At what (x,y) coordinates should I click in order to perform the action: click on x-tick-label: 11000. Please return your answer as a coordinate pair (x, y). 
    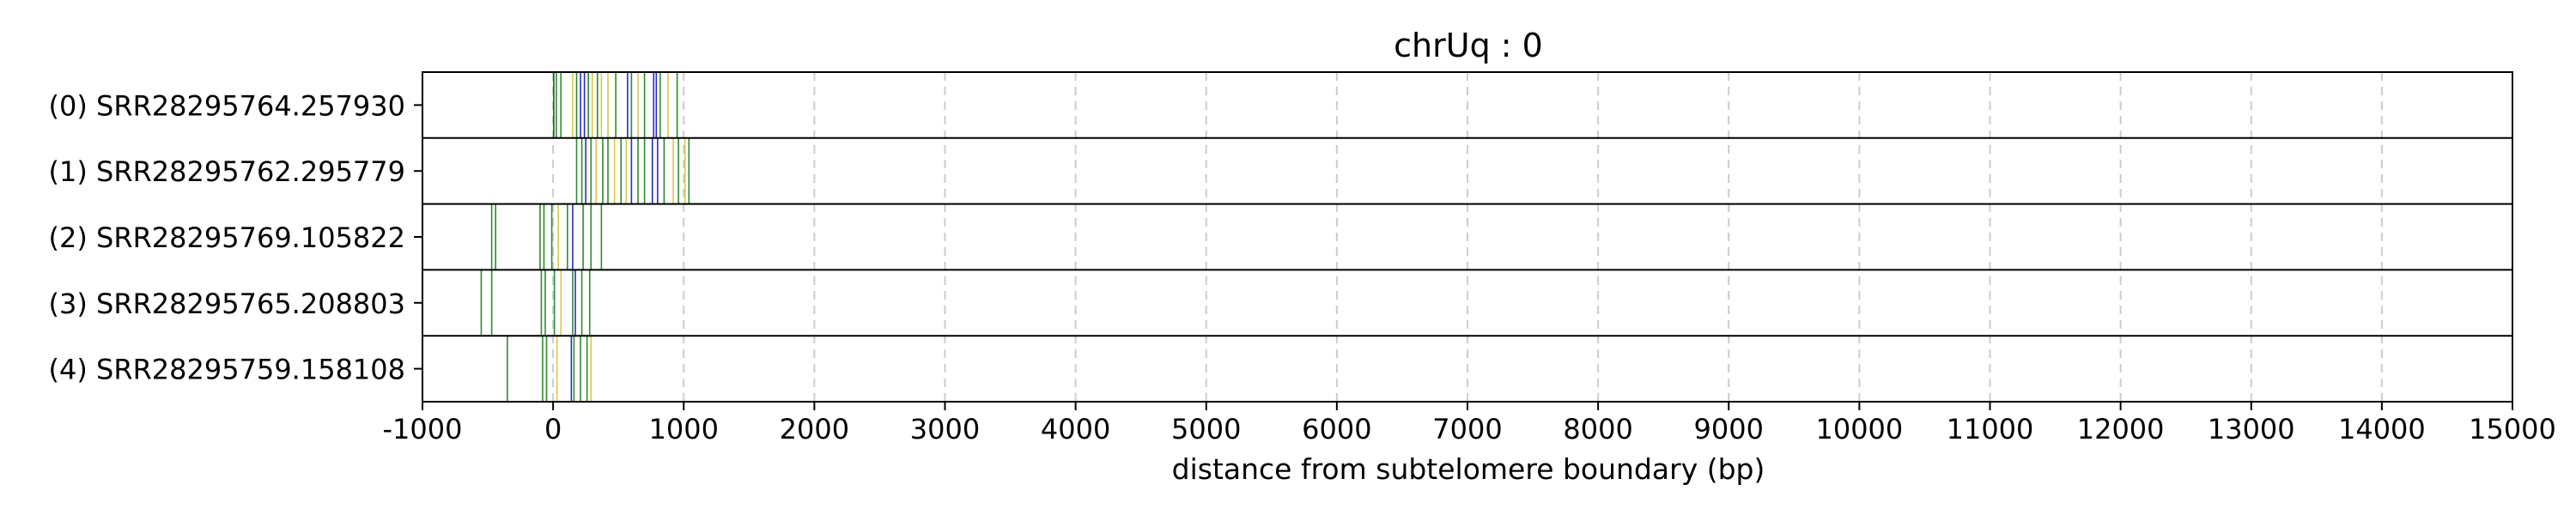
    Looking at the image, I should click on (1990, 429).